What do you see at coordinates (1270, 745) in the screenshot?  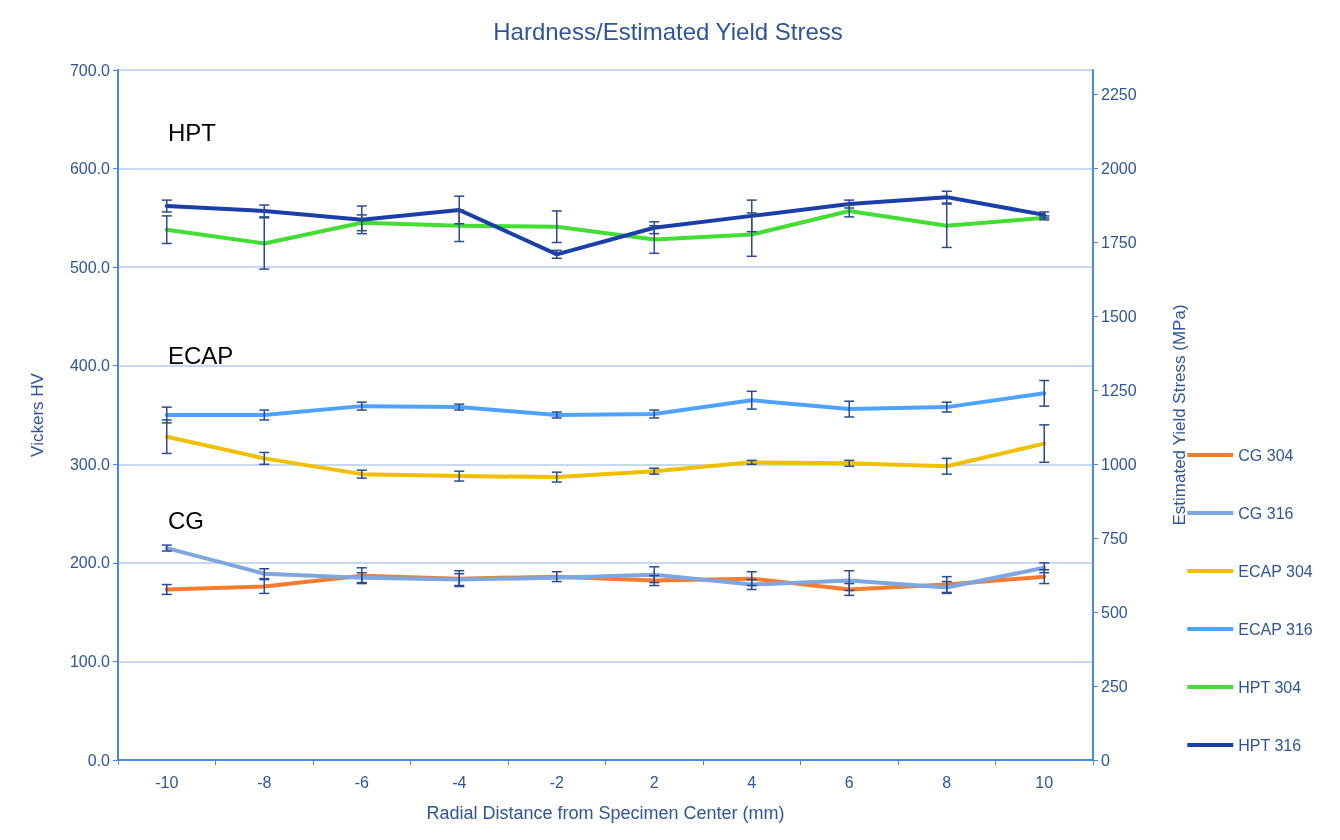 I see `legend-label: HPT 316` at bounding box center [1270, 745].